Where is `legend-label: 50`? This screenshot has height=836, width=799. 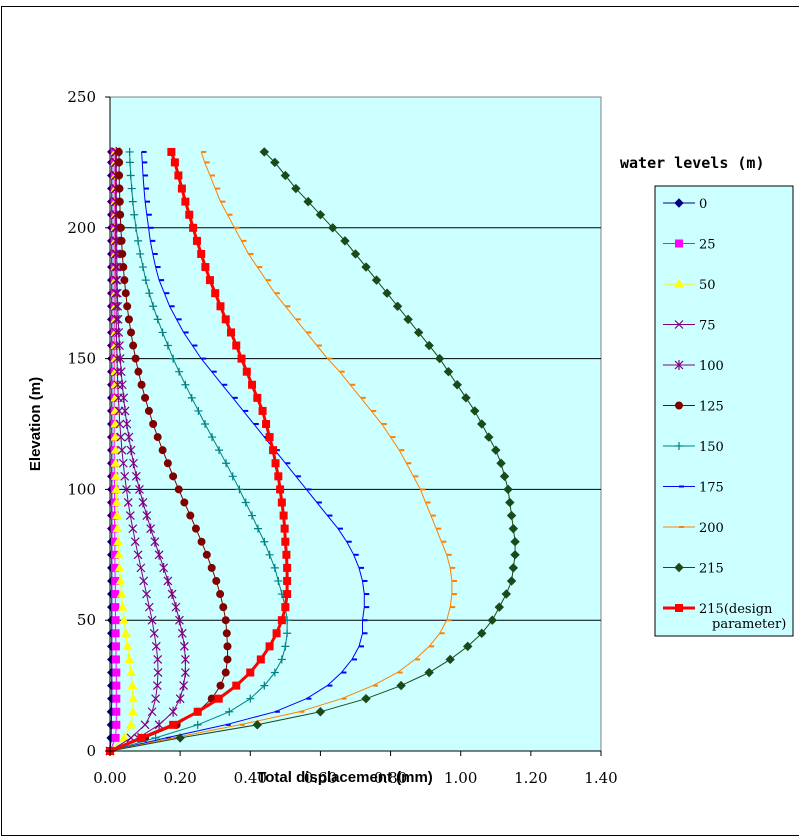 legend-label: 50 is located at coordinates (707, 285).